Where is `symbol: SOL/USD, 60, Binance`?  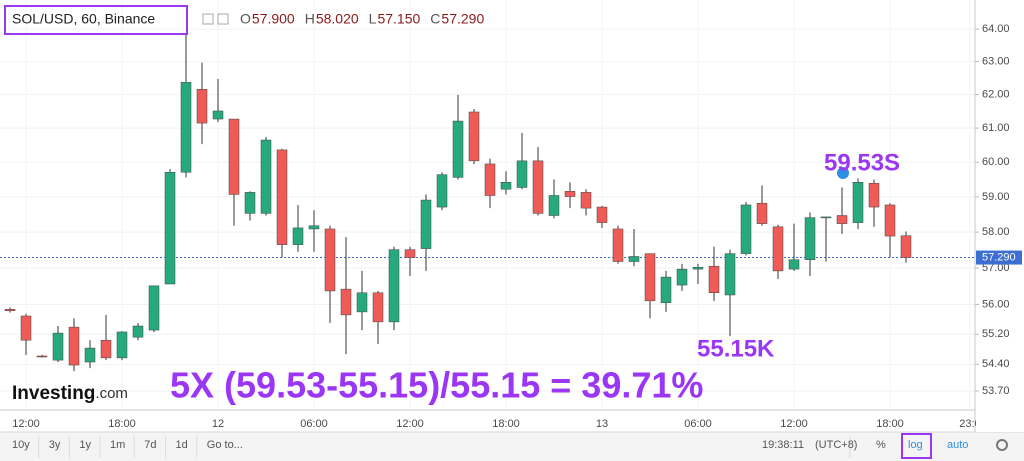 symbol: SOL/USD, 60, Binance is located at coordinates (83, 19).